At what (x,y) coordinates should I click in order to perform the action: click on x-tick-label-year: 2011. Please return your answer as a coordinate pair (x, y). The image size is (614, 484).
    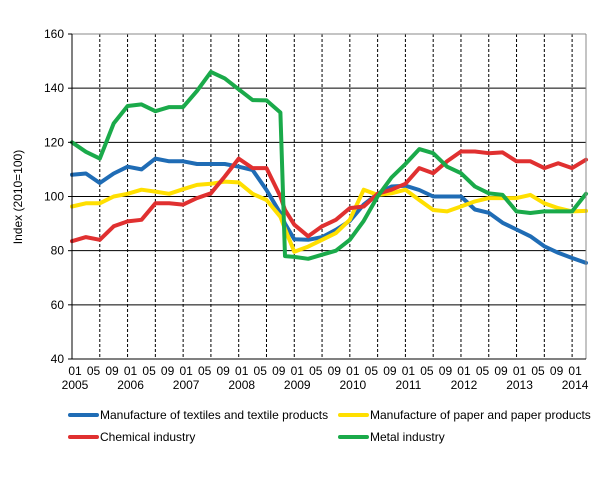
    Looking at the image, I should click on (408, 385).